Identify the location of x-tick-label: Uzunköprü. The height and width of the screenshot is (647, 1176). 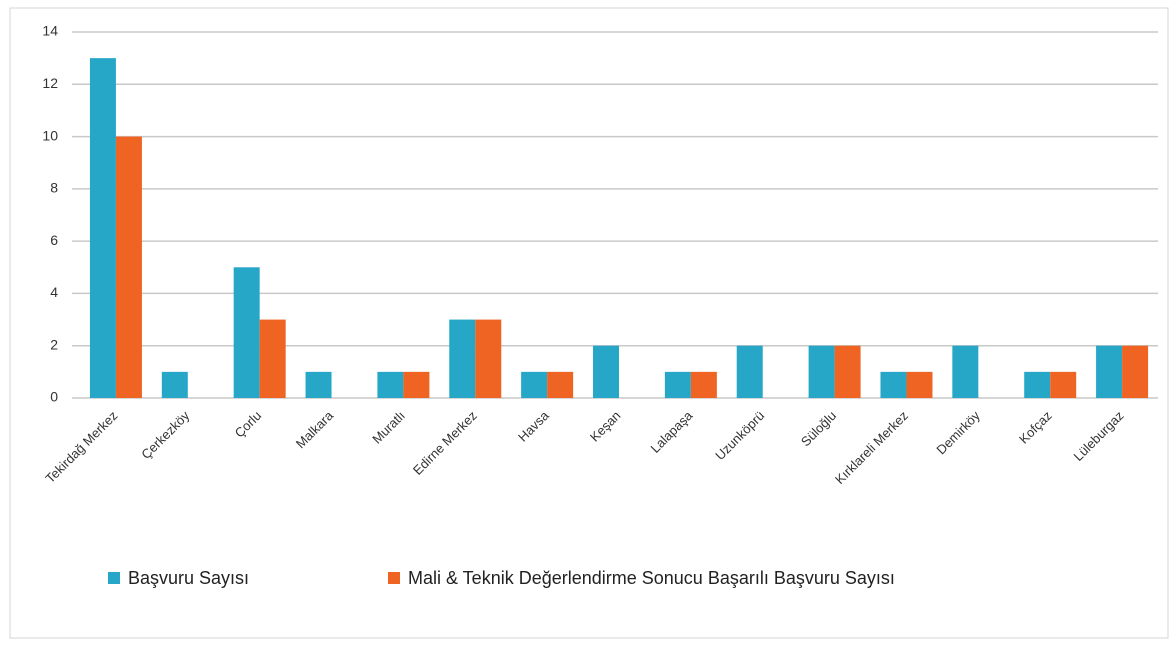
(739, 435).